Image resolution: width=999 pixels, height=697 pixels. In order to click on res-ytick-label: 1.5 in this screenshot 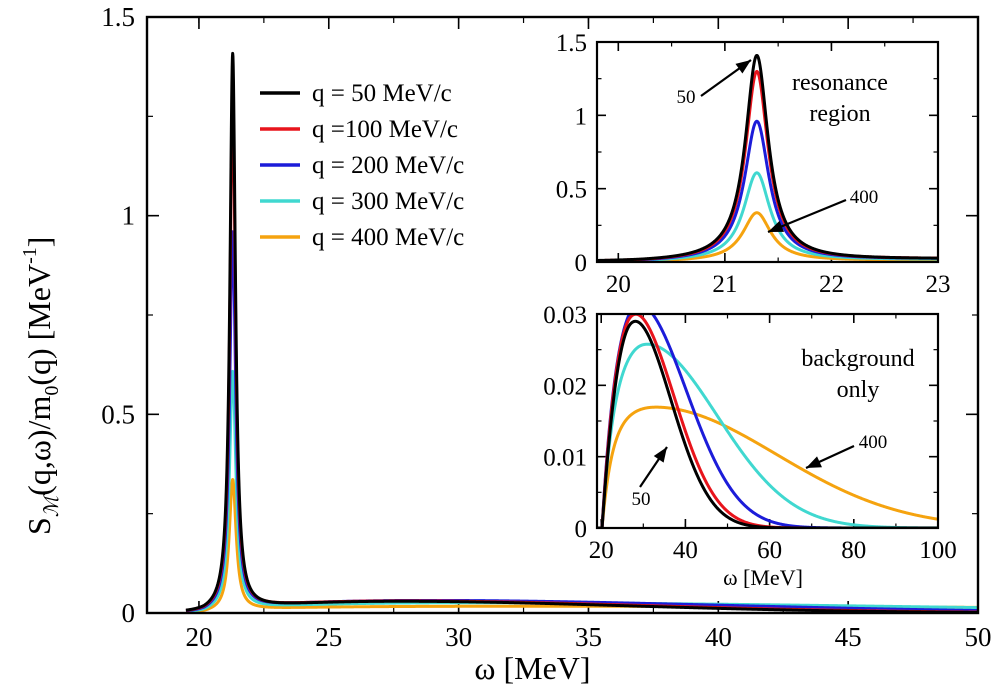, I will do `click(571, 43)`.